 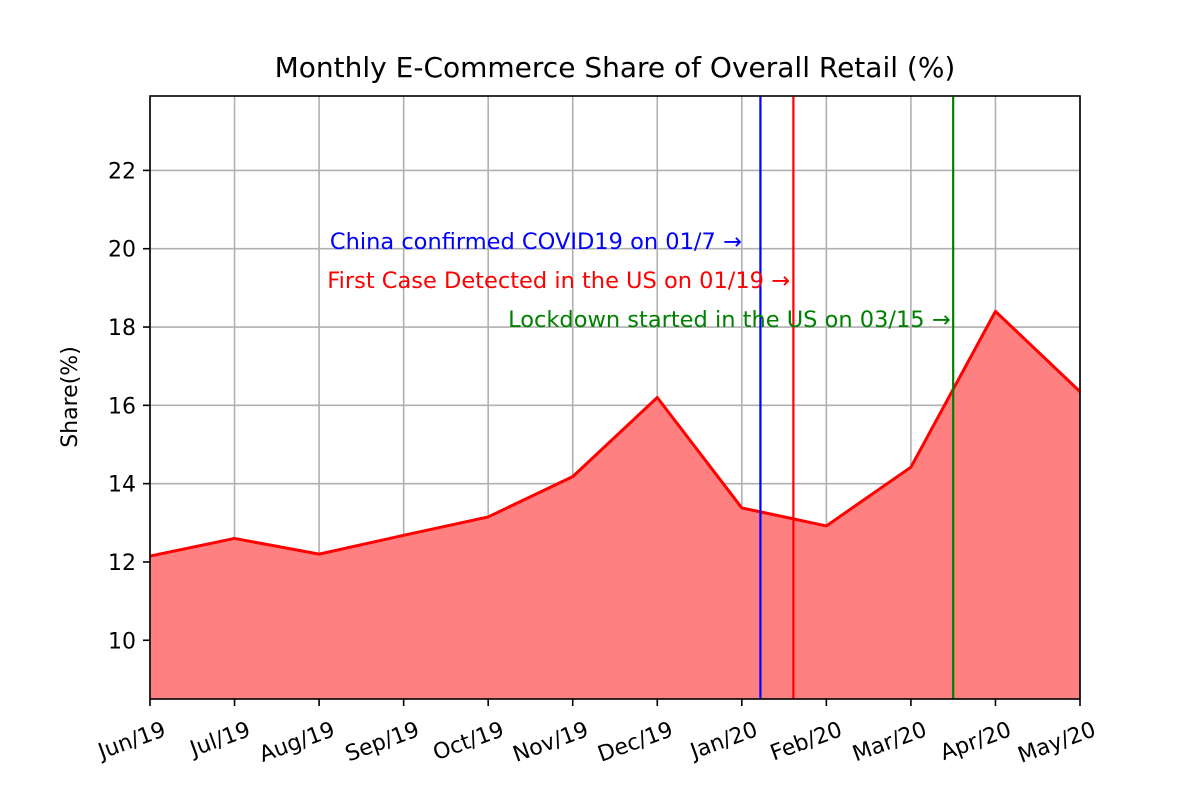 What do you see at coordinates (729, 320) in the screenshot?
I see `annotation-3: Lockdown started in the US on 03/15 →` at bounding box center [729, 320].